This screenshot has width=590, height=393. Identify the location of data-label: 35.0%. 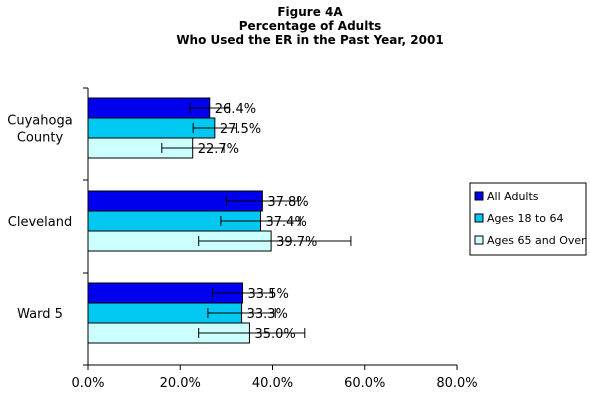
(274, 334).